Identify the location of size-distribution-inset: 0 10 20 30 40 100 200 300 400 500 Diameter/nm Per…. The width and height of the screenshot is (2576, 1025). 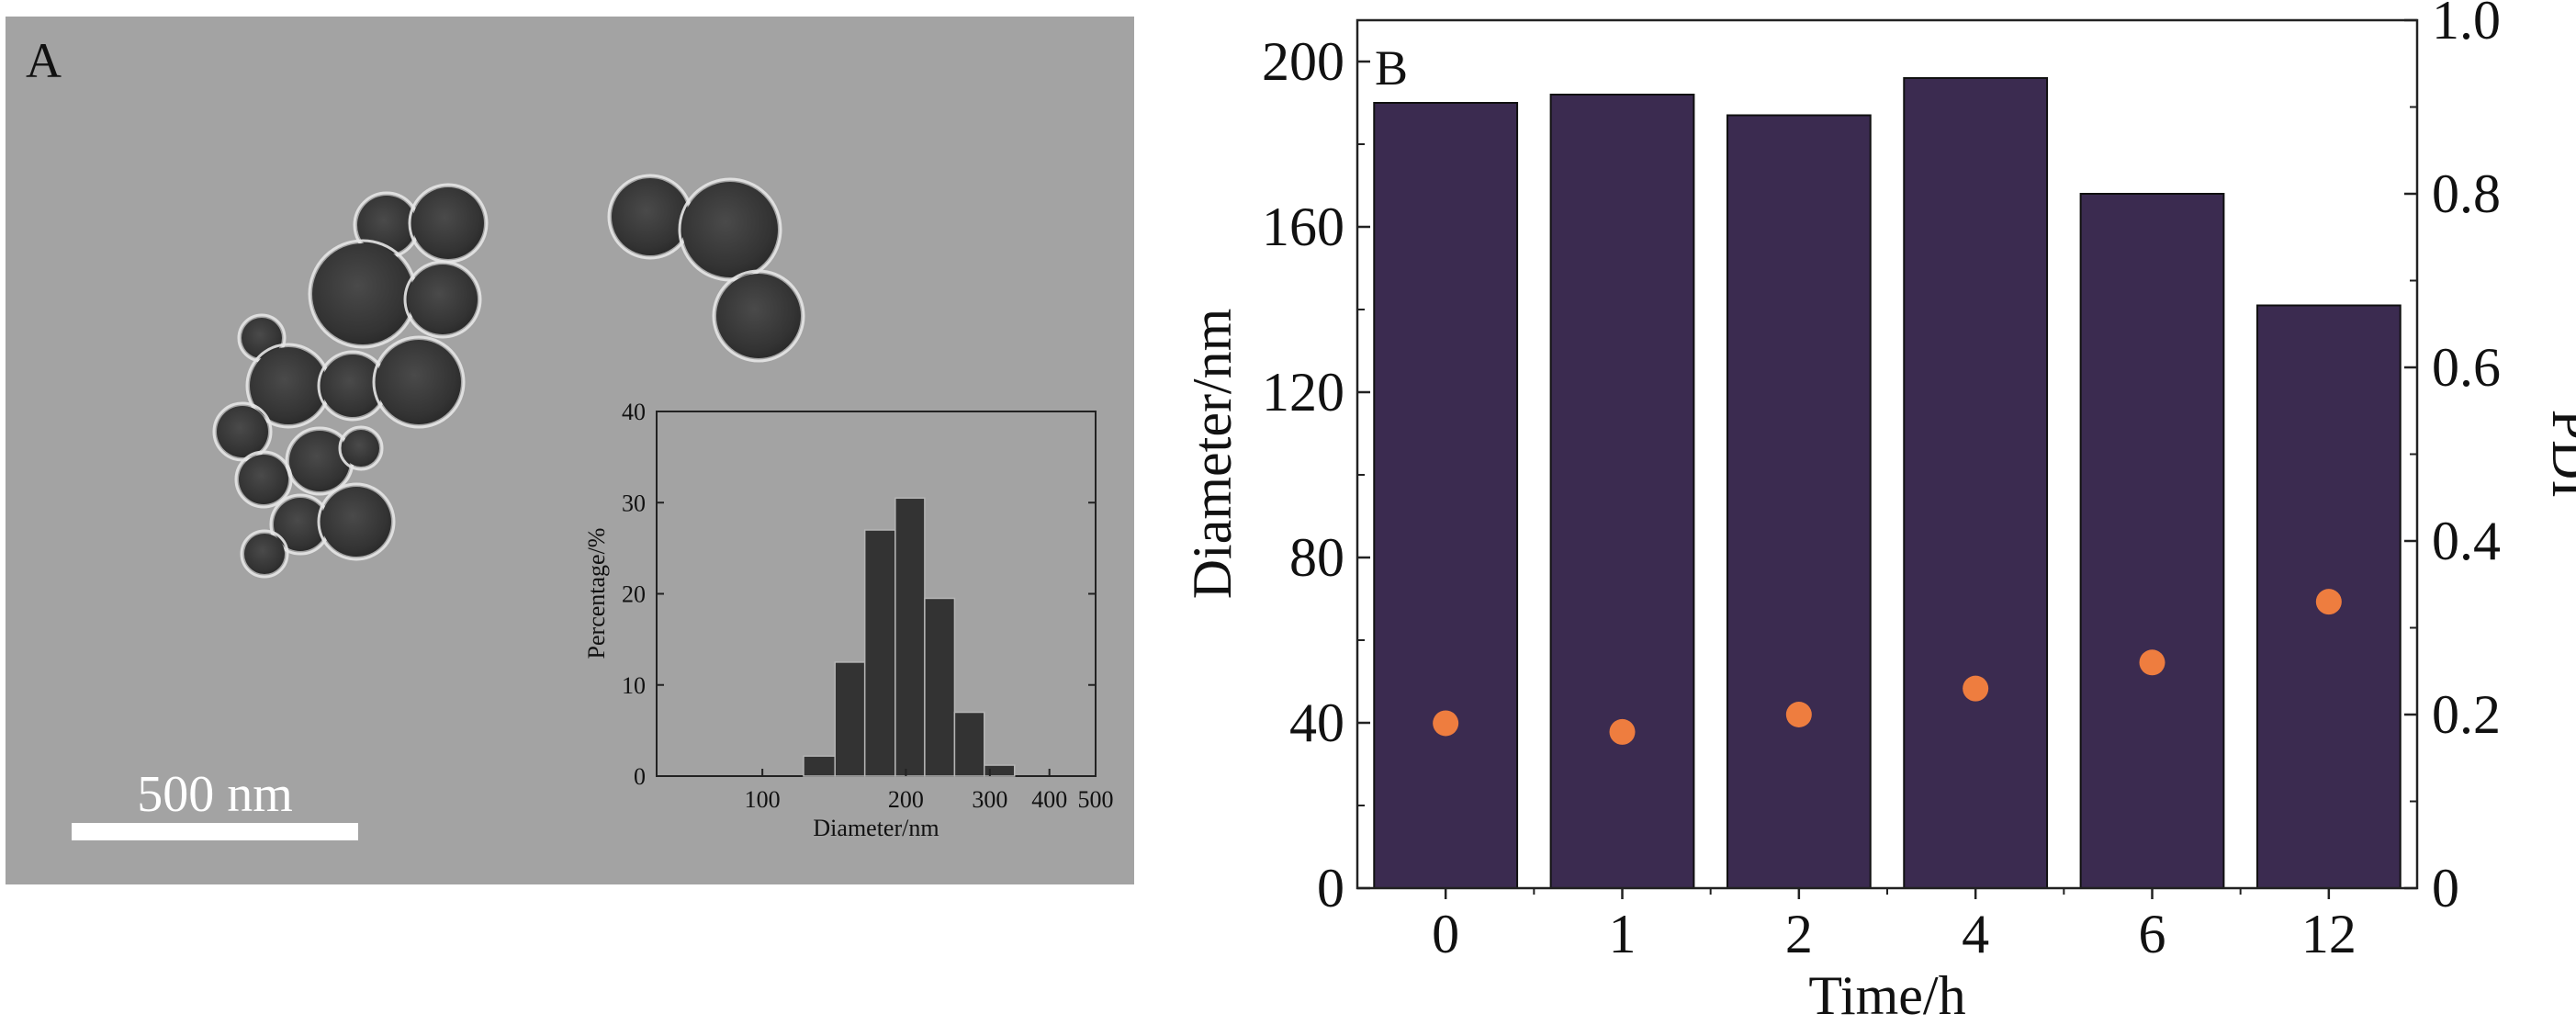
(848, 620).